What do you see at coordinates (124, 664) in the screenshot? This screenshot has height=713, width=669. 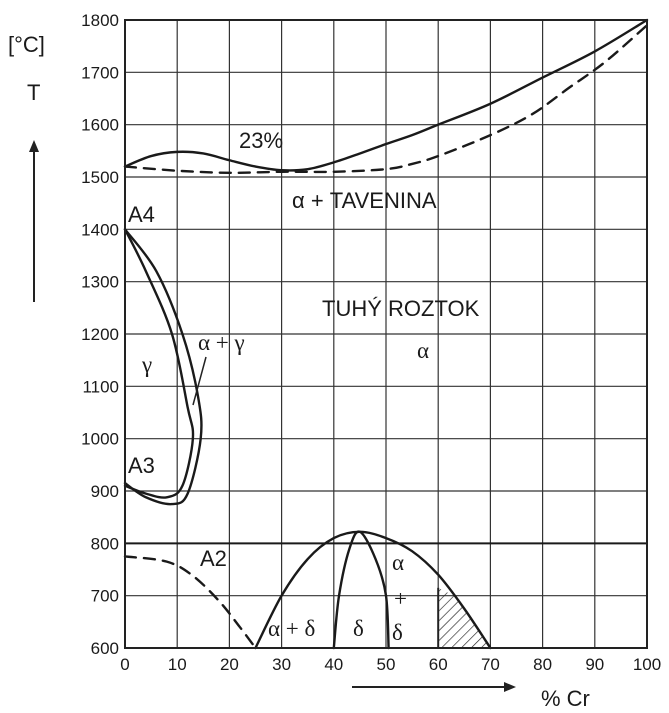 I see `x-tick-label: 0` at bounding box center [124, 664].